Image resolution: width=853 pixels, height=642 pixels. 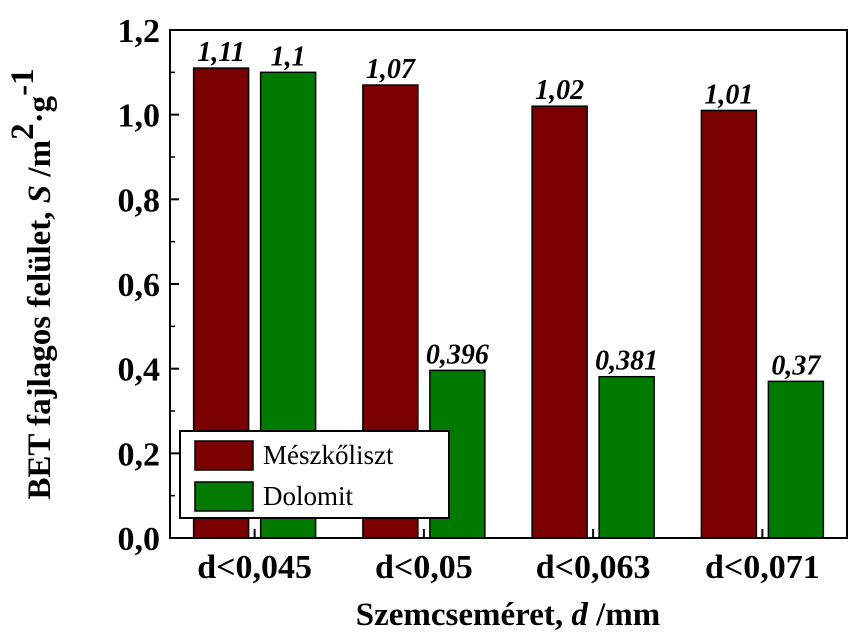 I want to click on y-axis-title-unit-1: /m, so click(x=40, y=162).